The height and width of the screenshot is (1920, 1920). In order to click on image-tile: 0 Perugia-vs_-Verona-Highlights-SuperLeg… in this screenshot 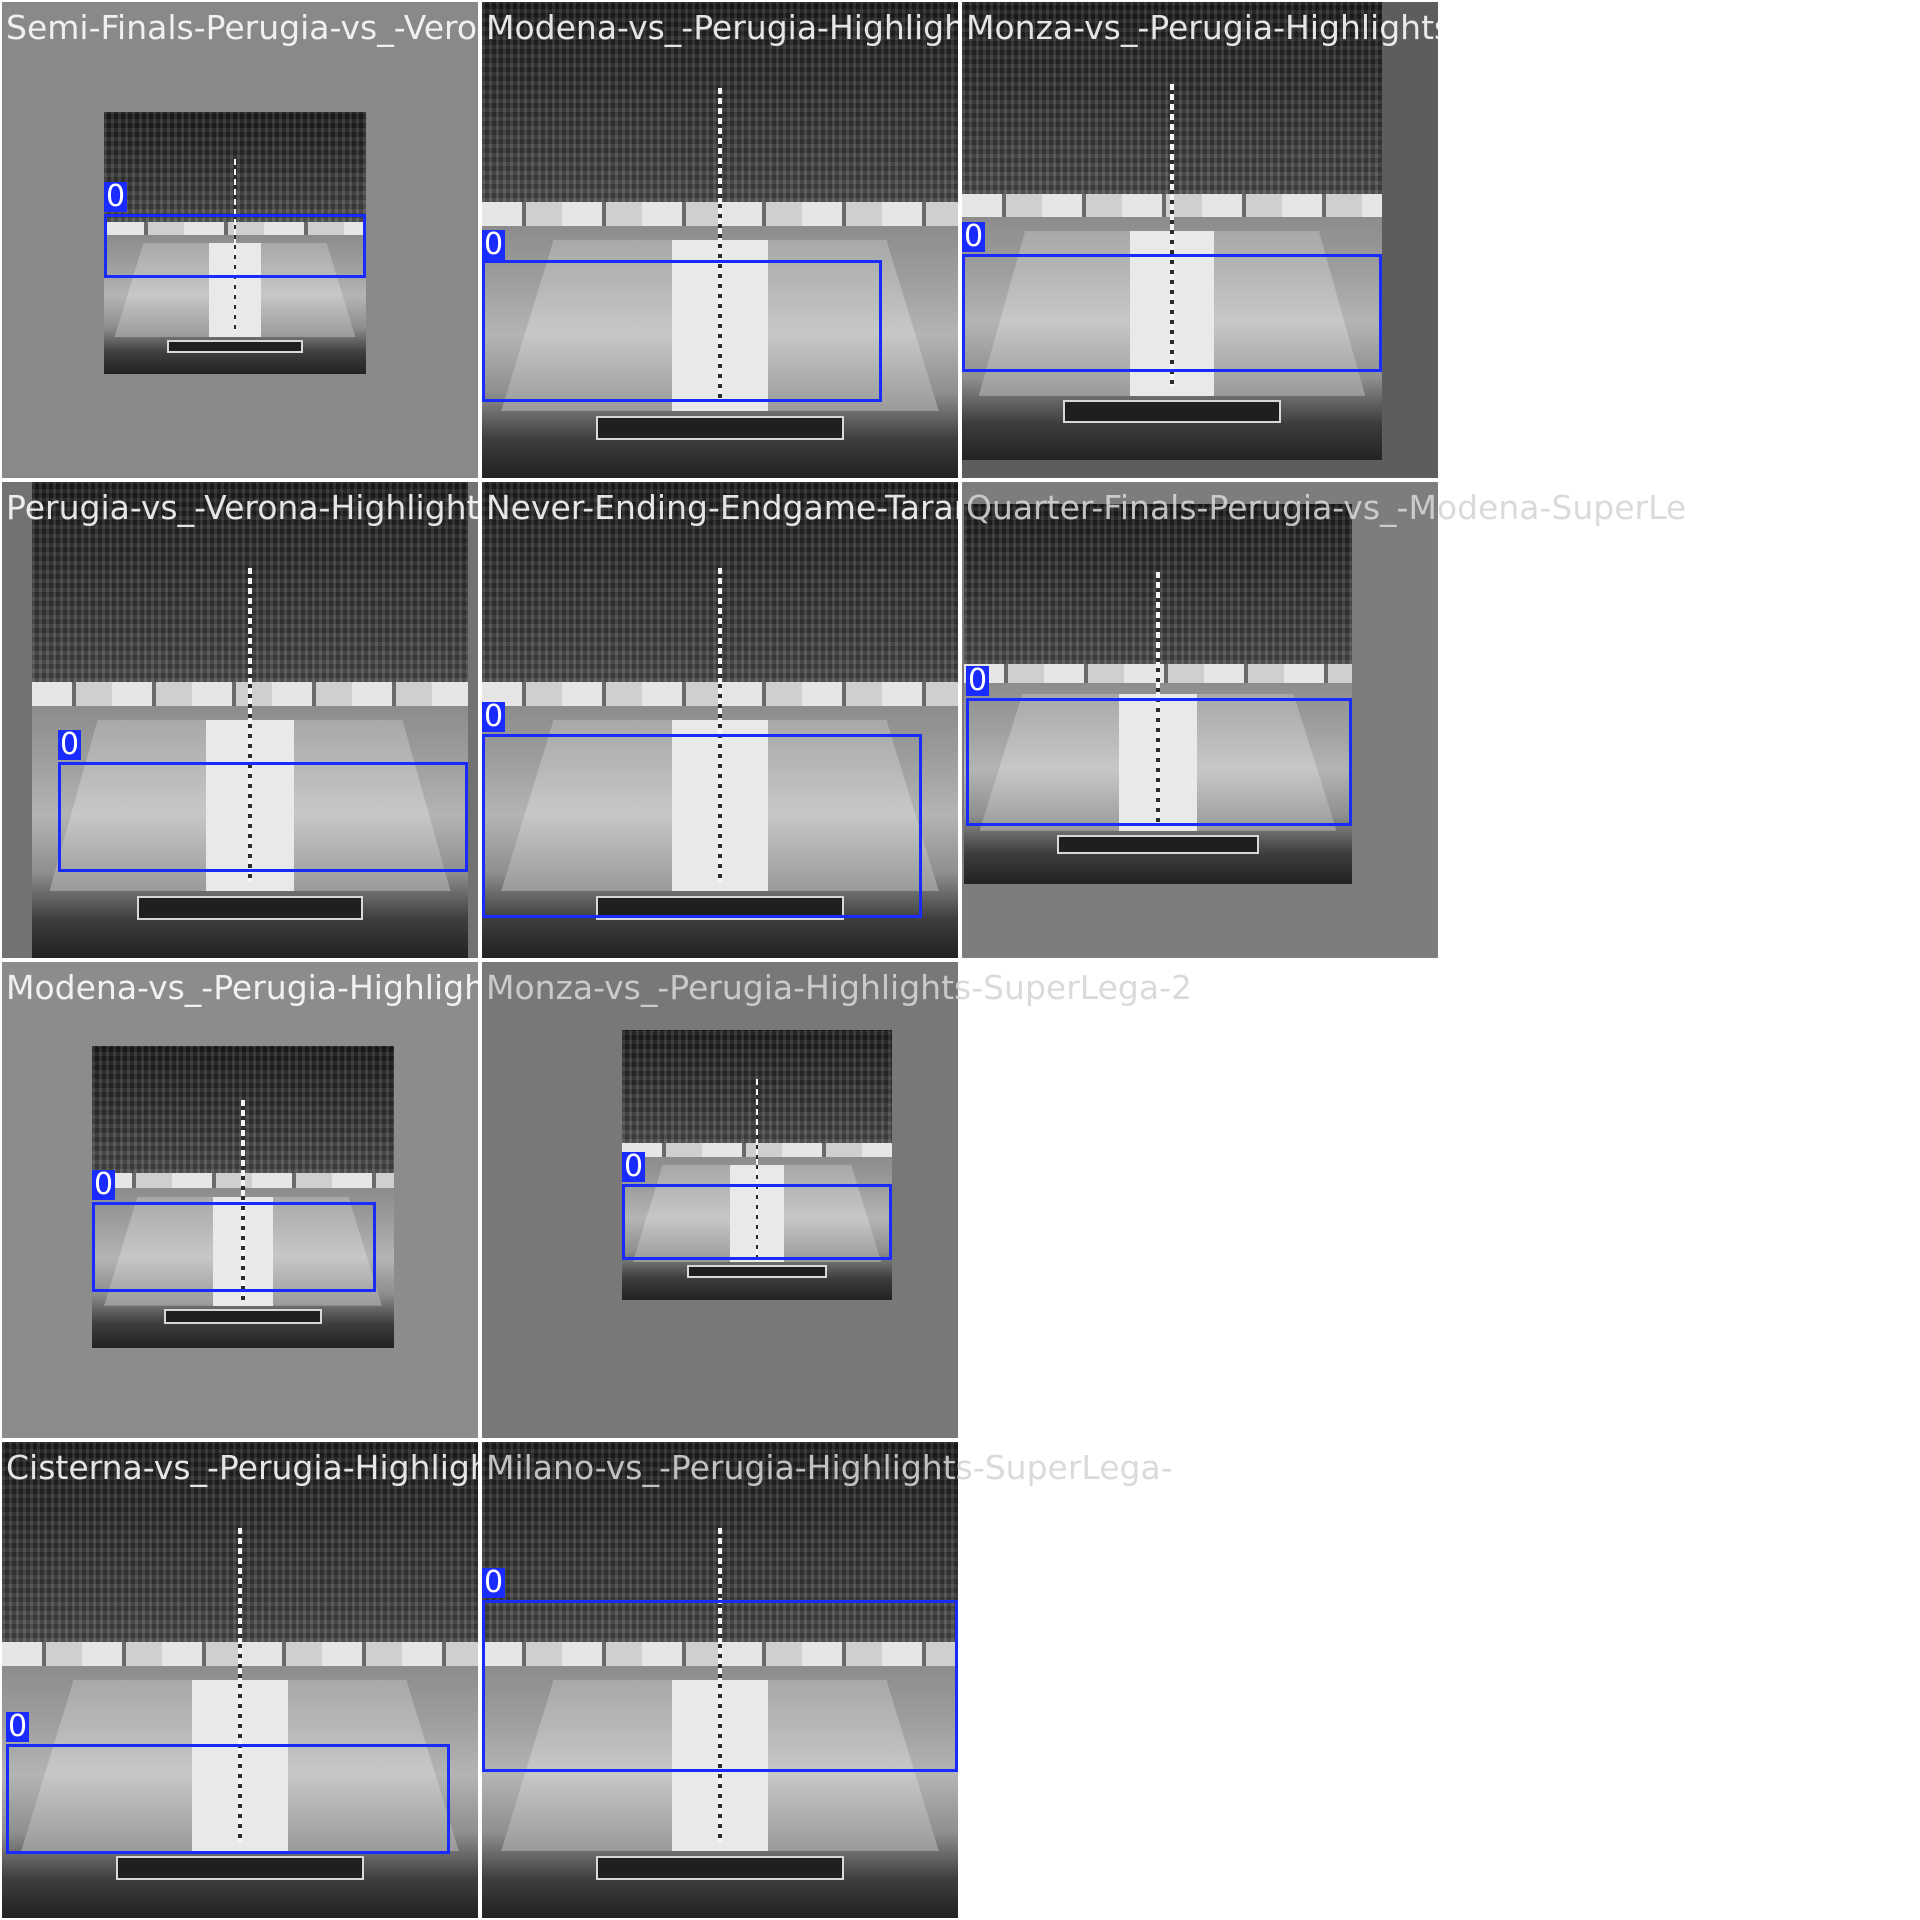, I will do `click(349, 720)`.